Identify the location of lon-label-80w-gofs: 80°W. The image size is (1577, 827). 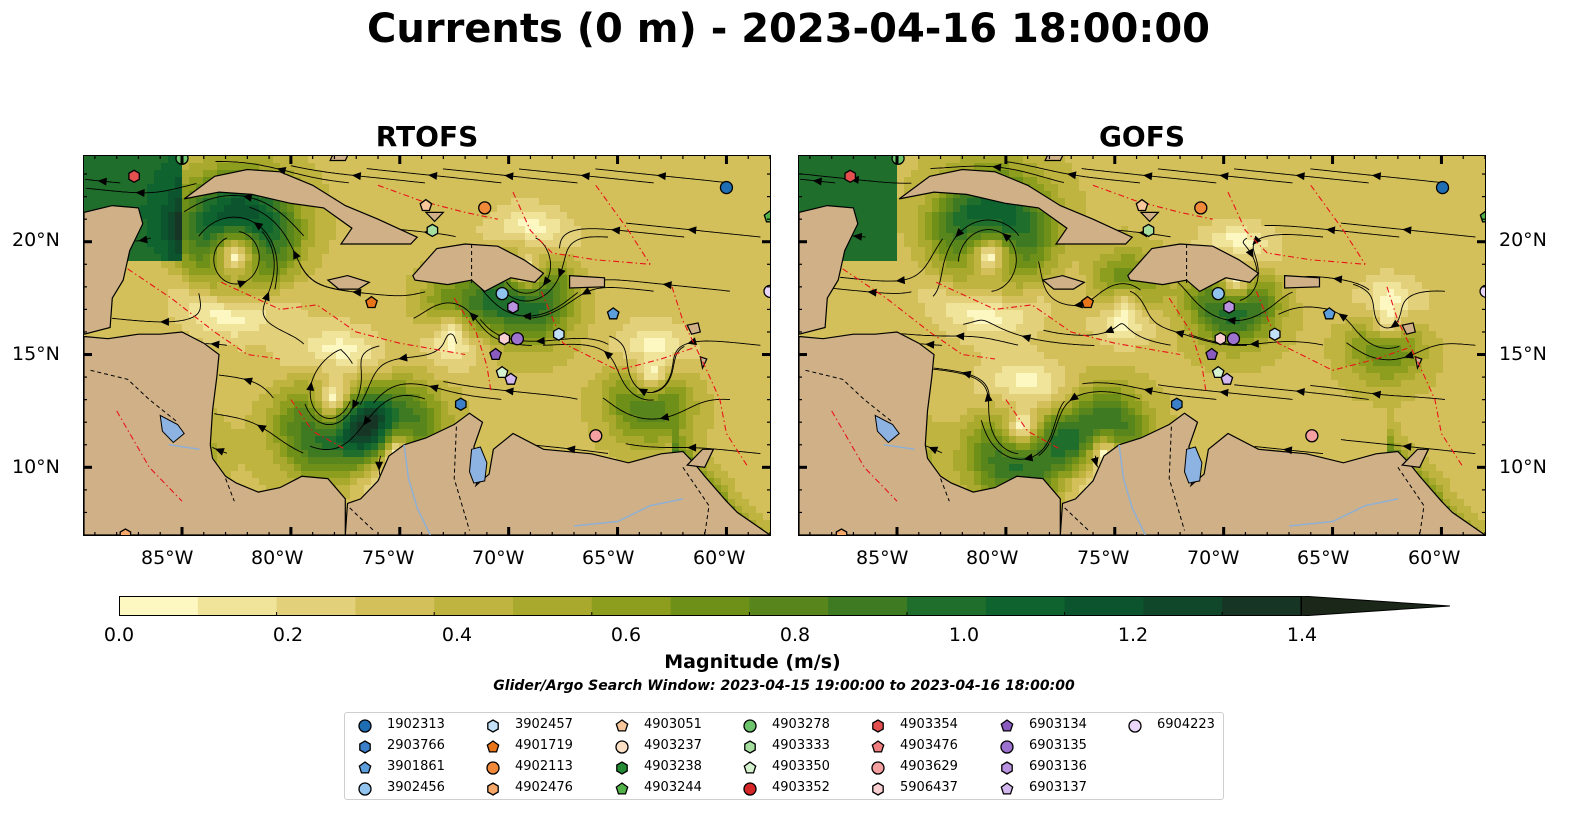
(992, 558).